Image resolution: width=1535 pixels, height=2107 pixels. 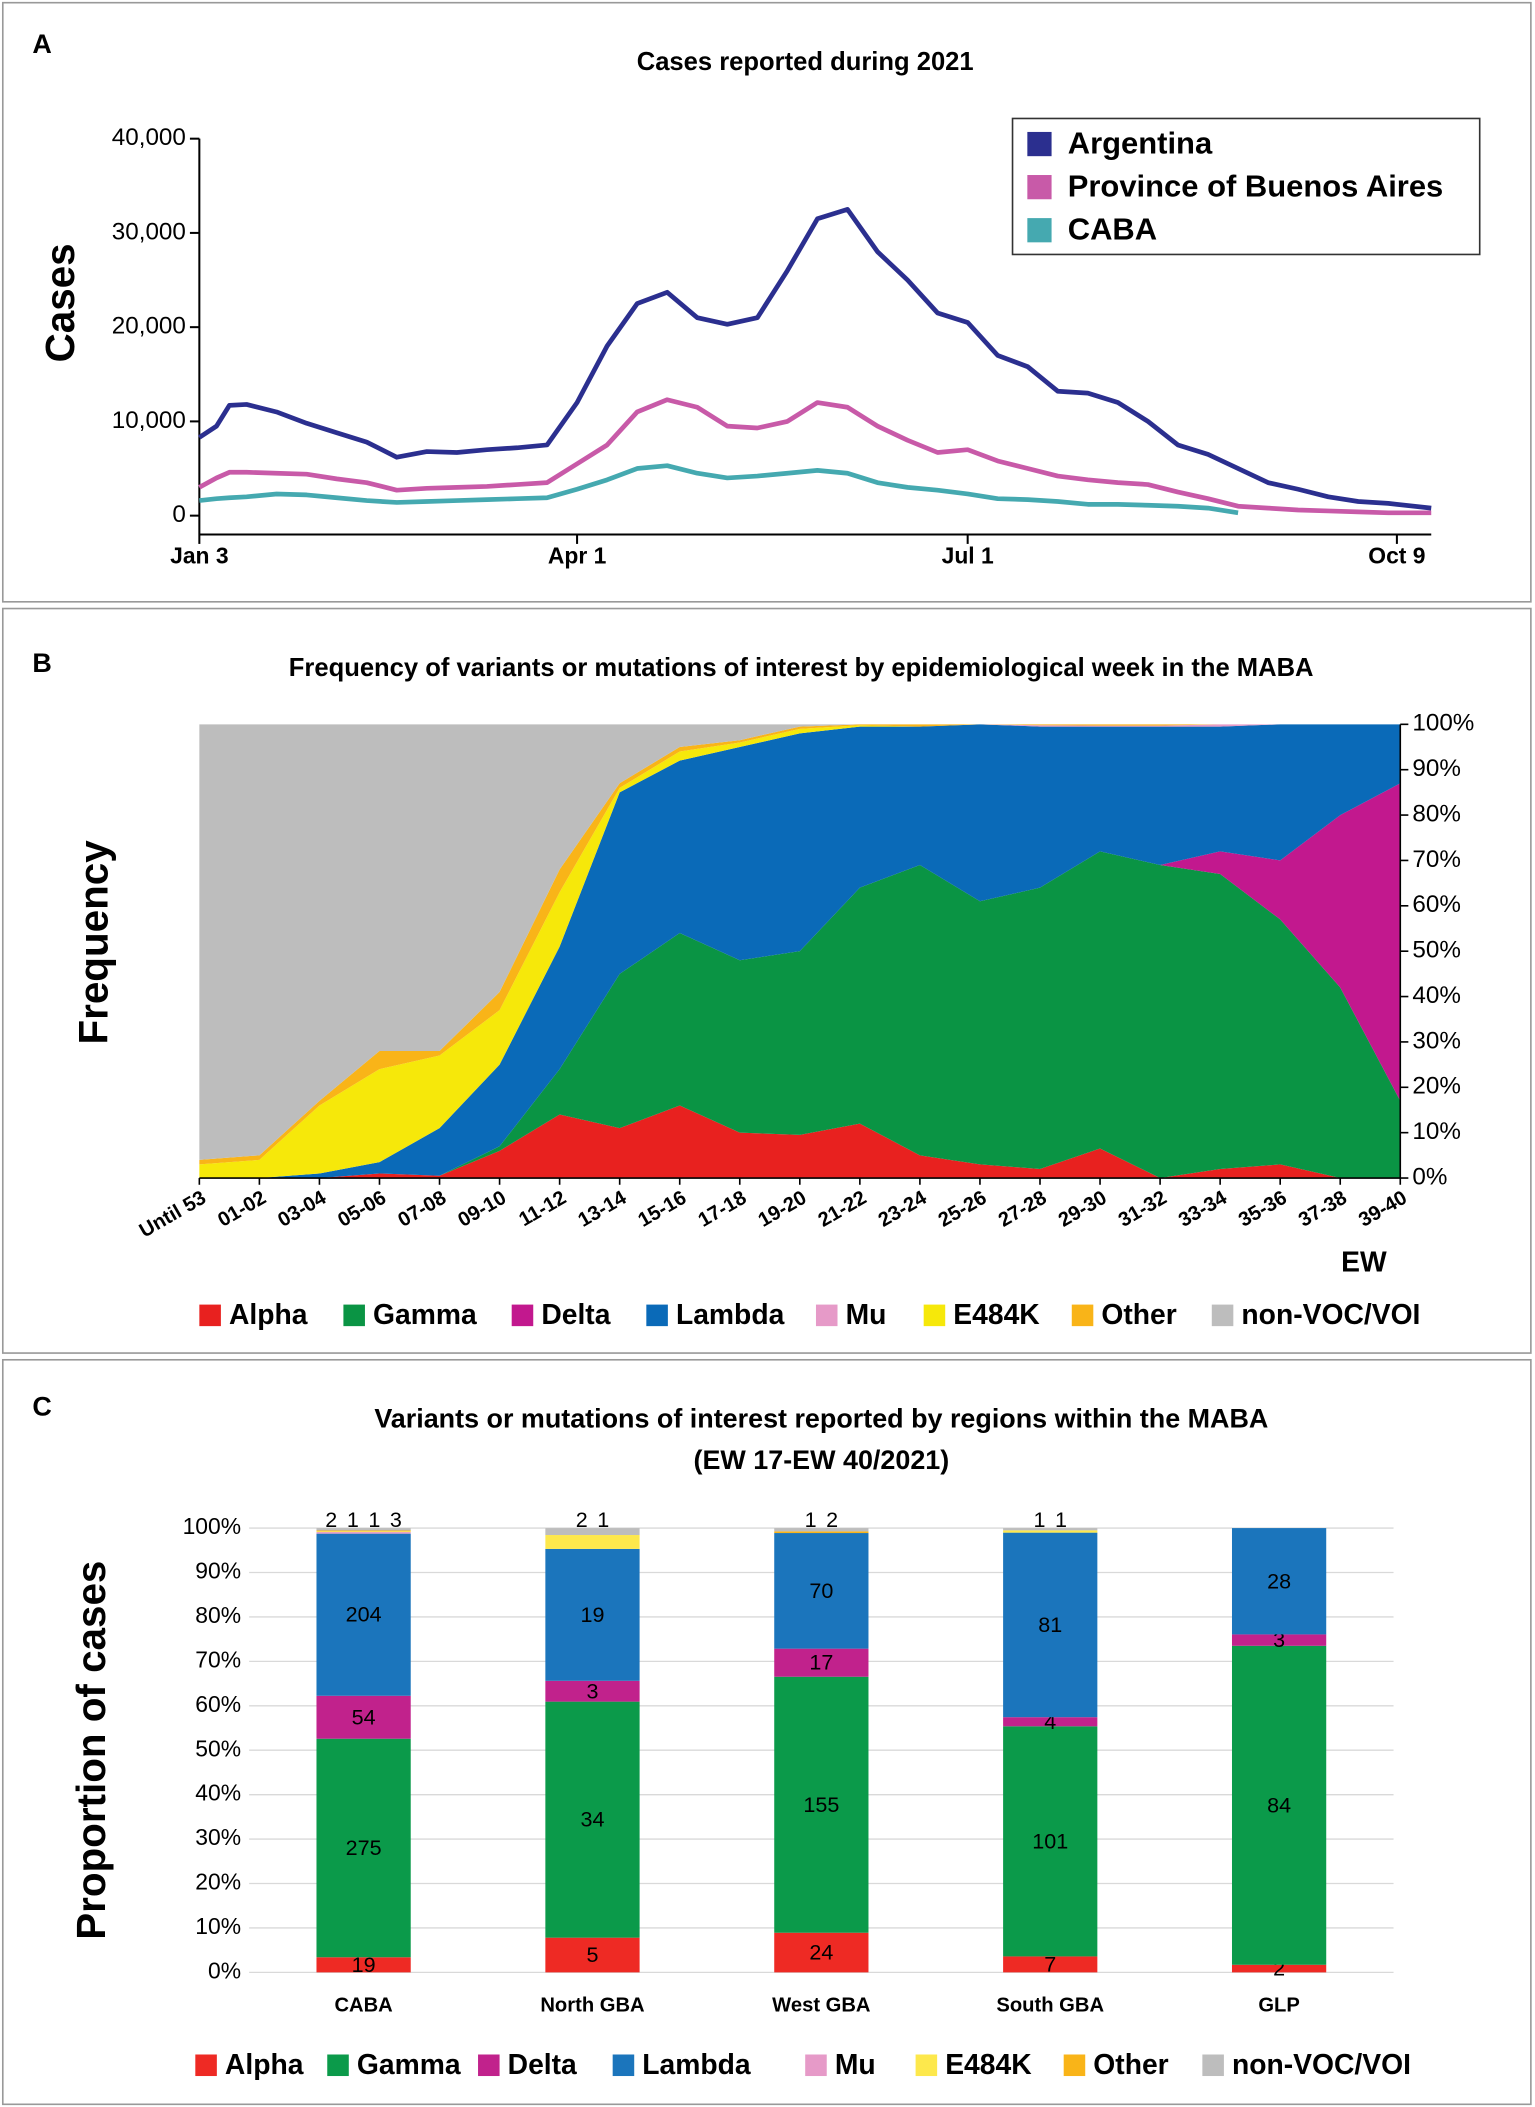 What do you see at coordinates (1396, 555) in the screenshot?
I see `x-tick-label: Oct 9` at bounding box center [1396, 555].